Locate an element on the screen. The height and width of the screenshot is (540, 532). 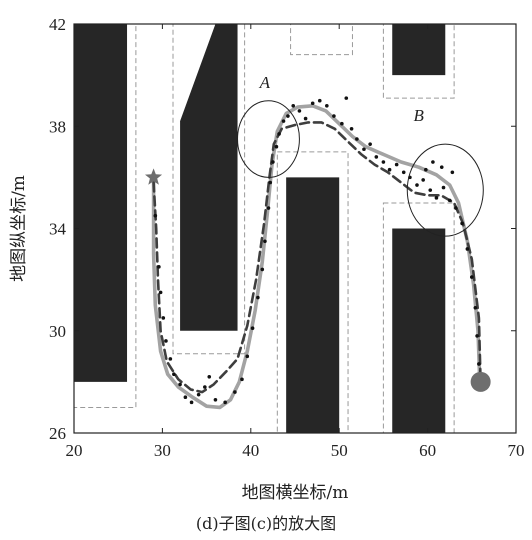
goal-circle-marker is located at coordinates (480, 381).